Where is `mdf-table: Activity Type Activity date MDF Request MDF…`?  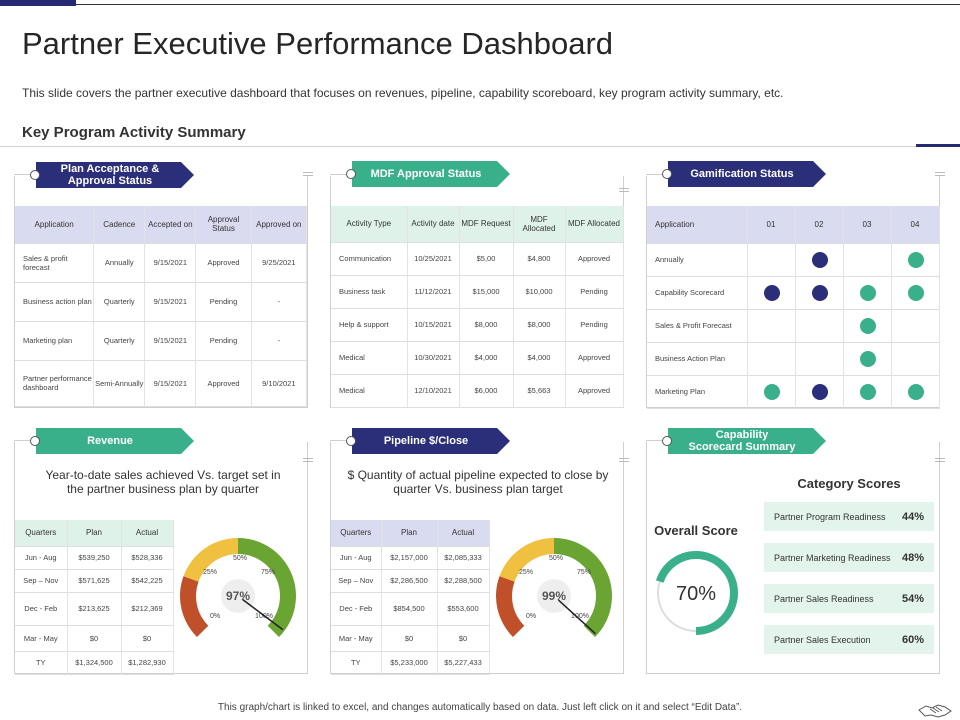
mdf-table: Activity Type Activity date MDF Request MDF… is located at coordinates (477, 307).